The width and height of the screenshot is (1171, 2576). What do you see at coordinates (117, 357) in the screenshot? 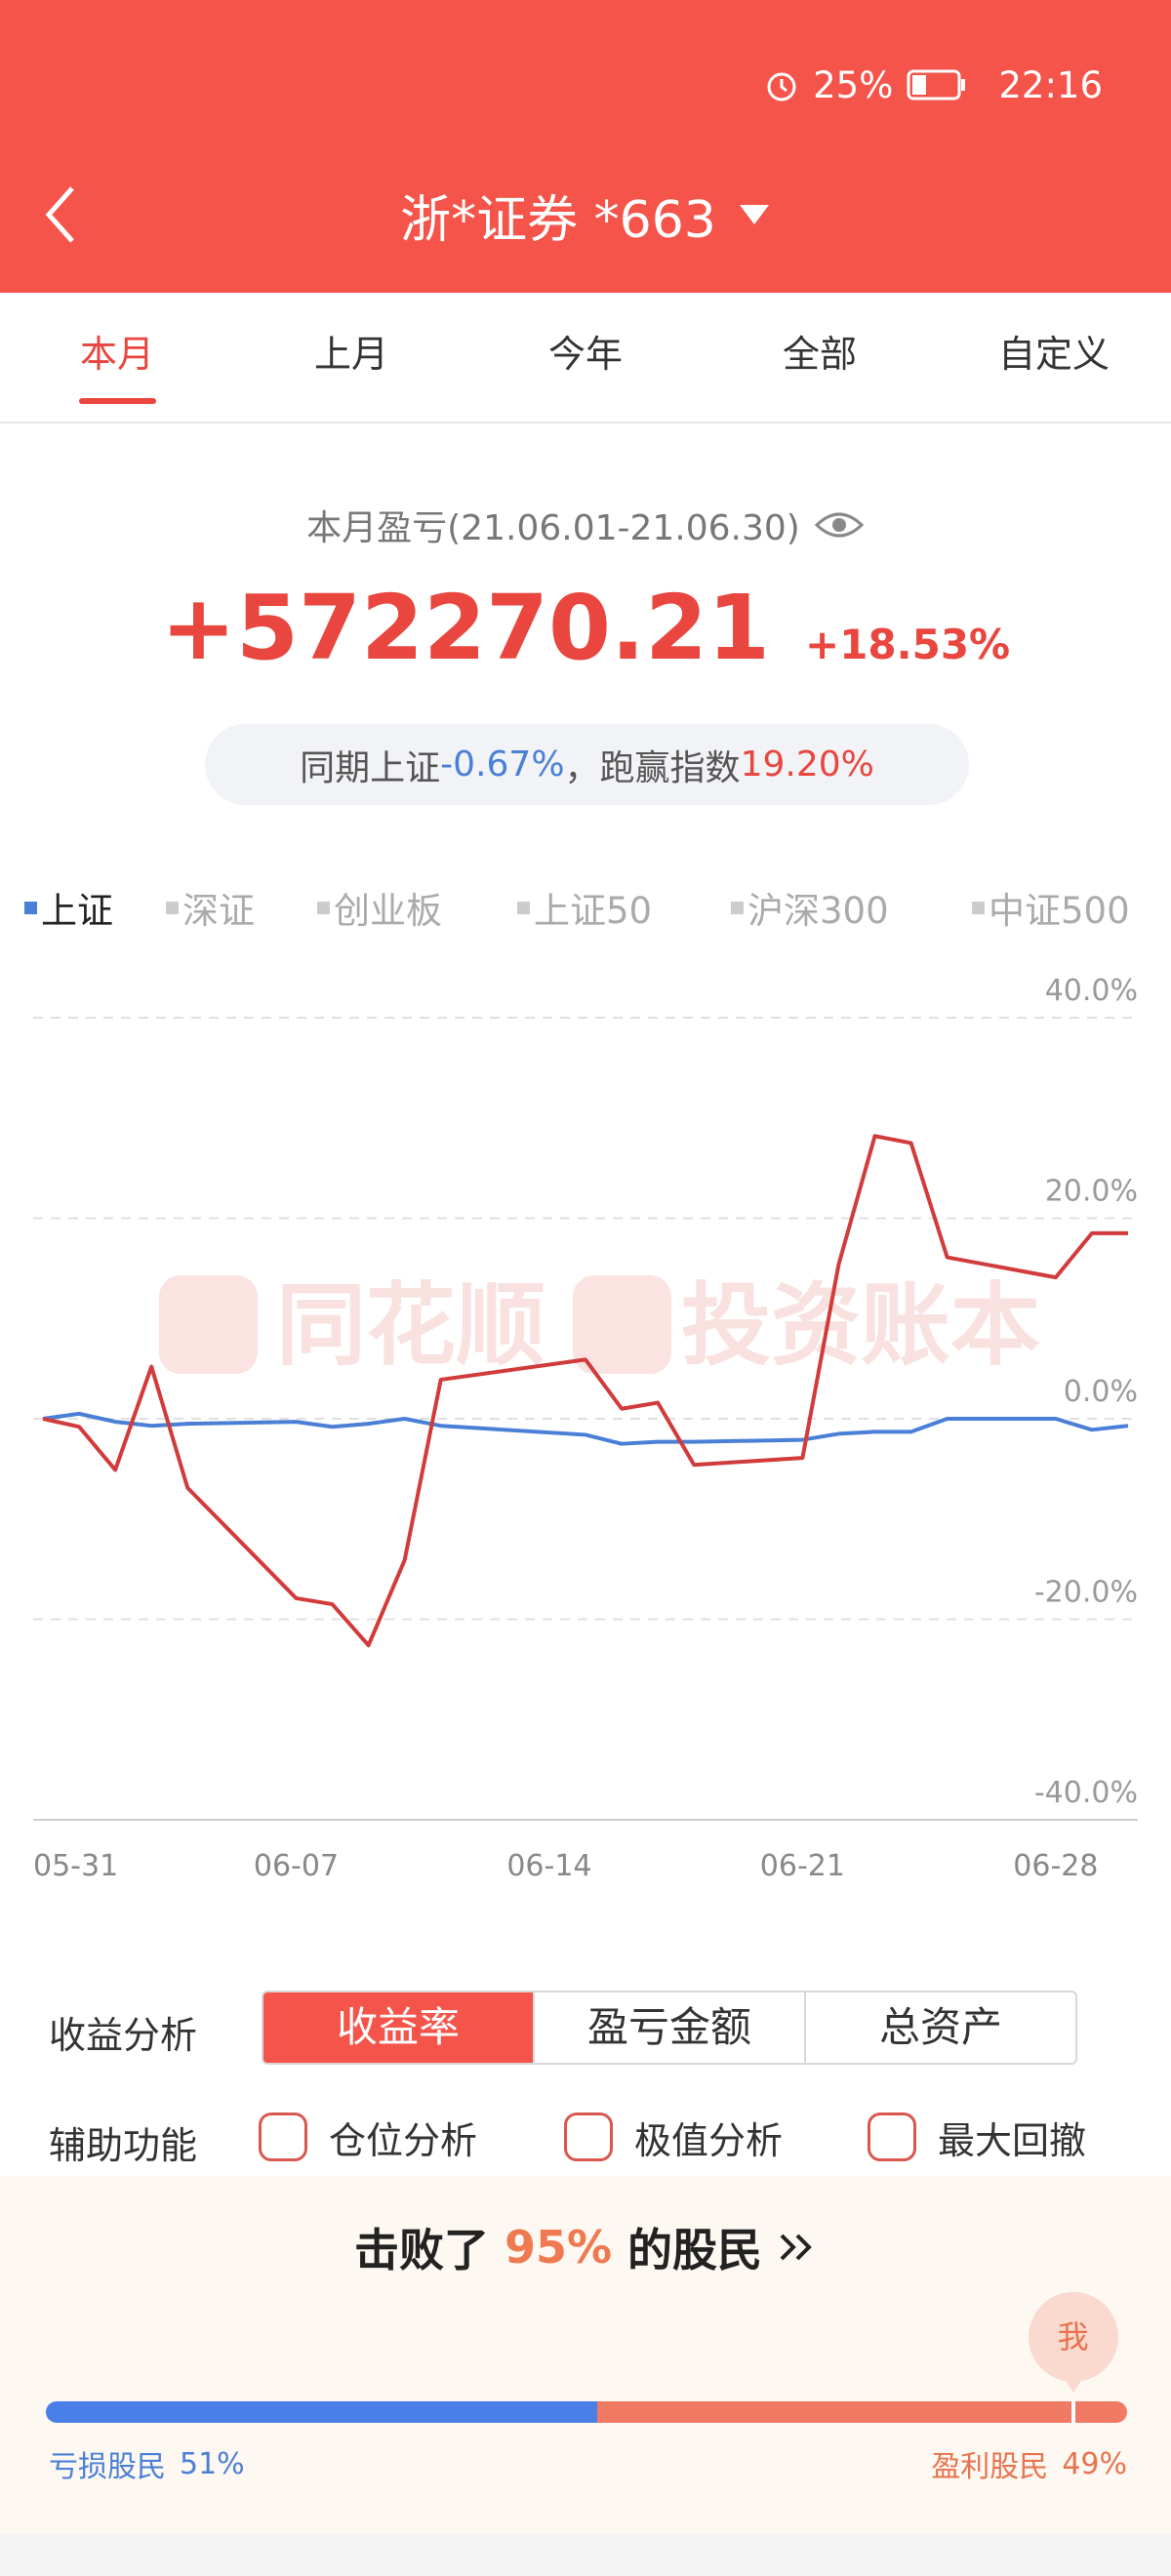
I see `tab: 本月` at bounding box center [117, 357].